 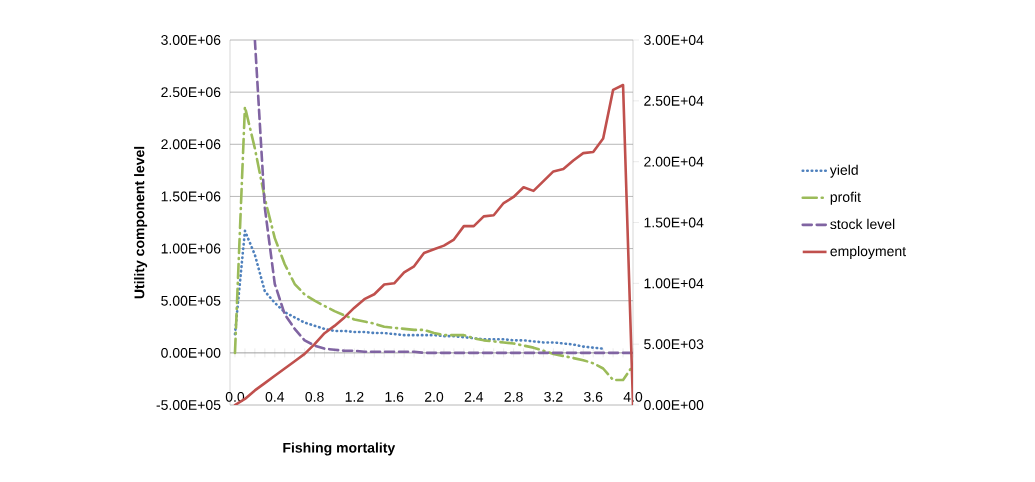 I want to click on legend-label: stock level, so click(x=862, y=224).